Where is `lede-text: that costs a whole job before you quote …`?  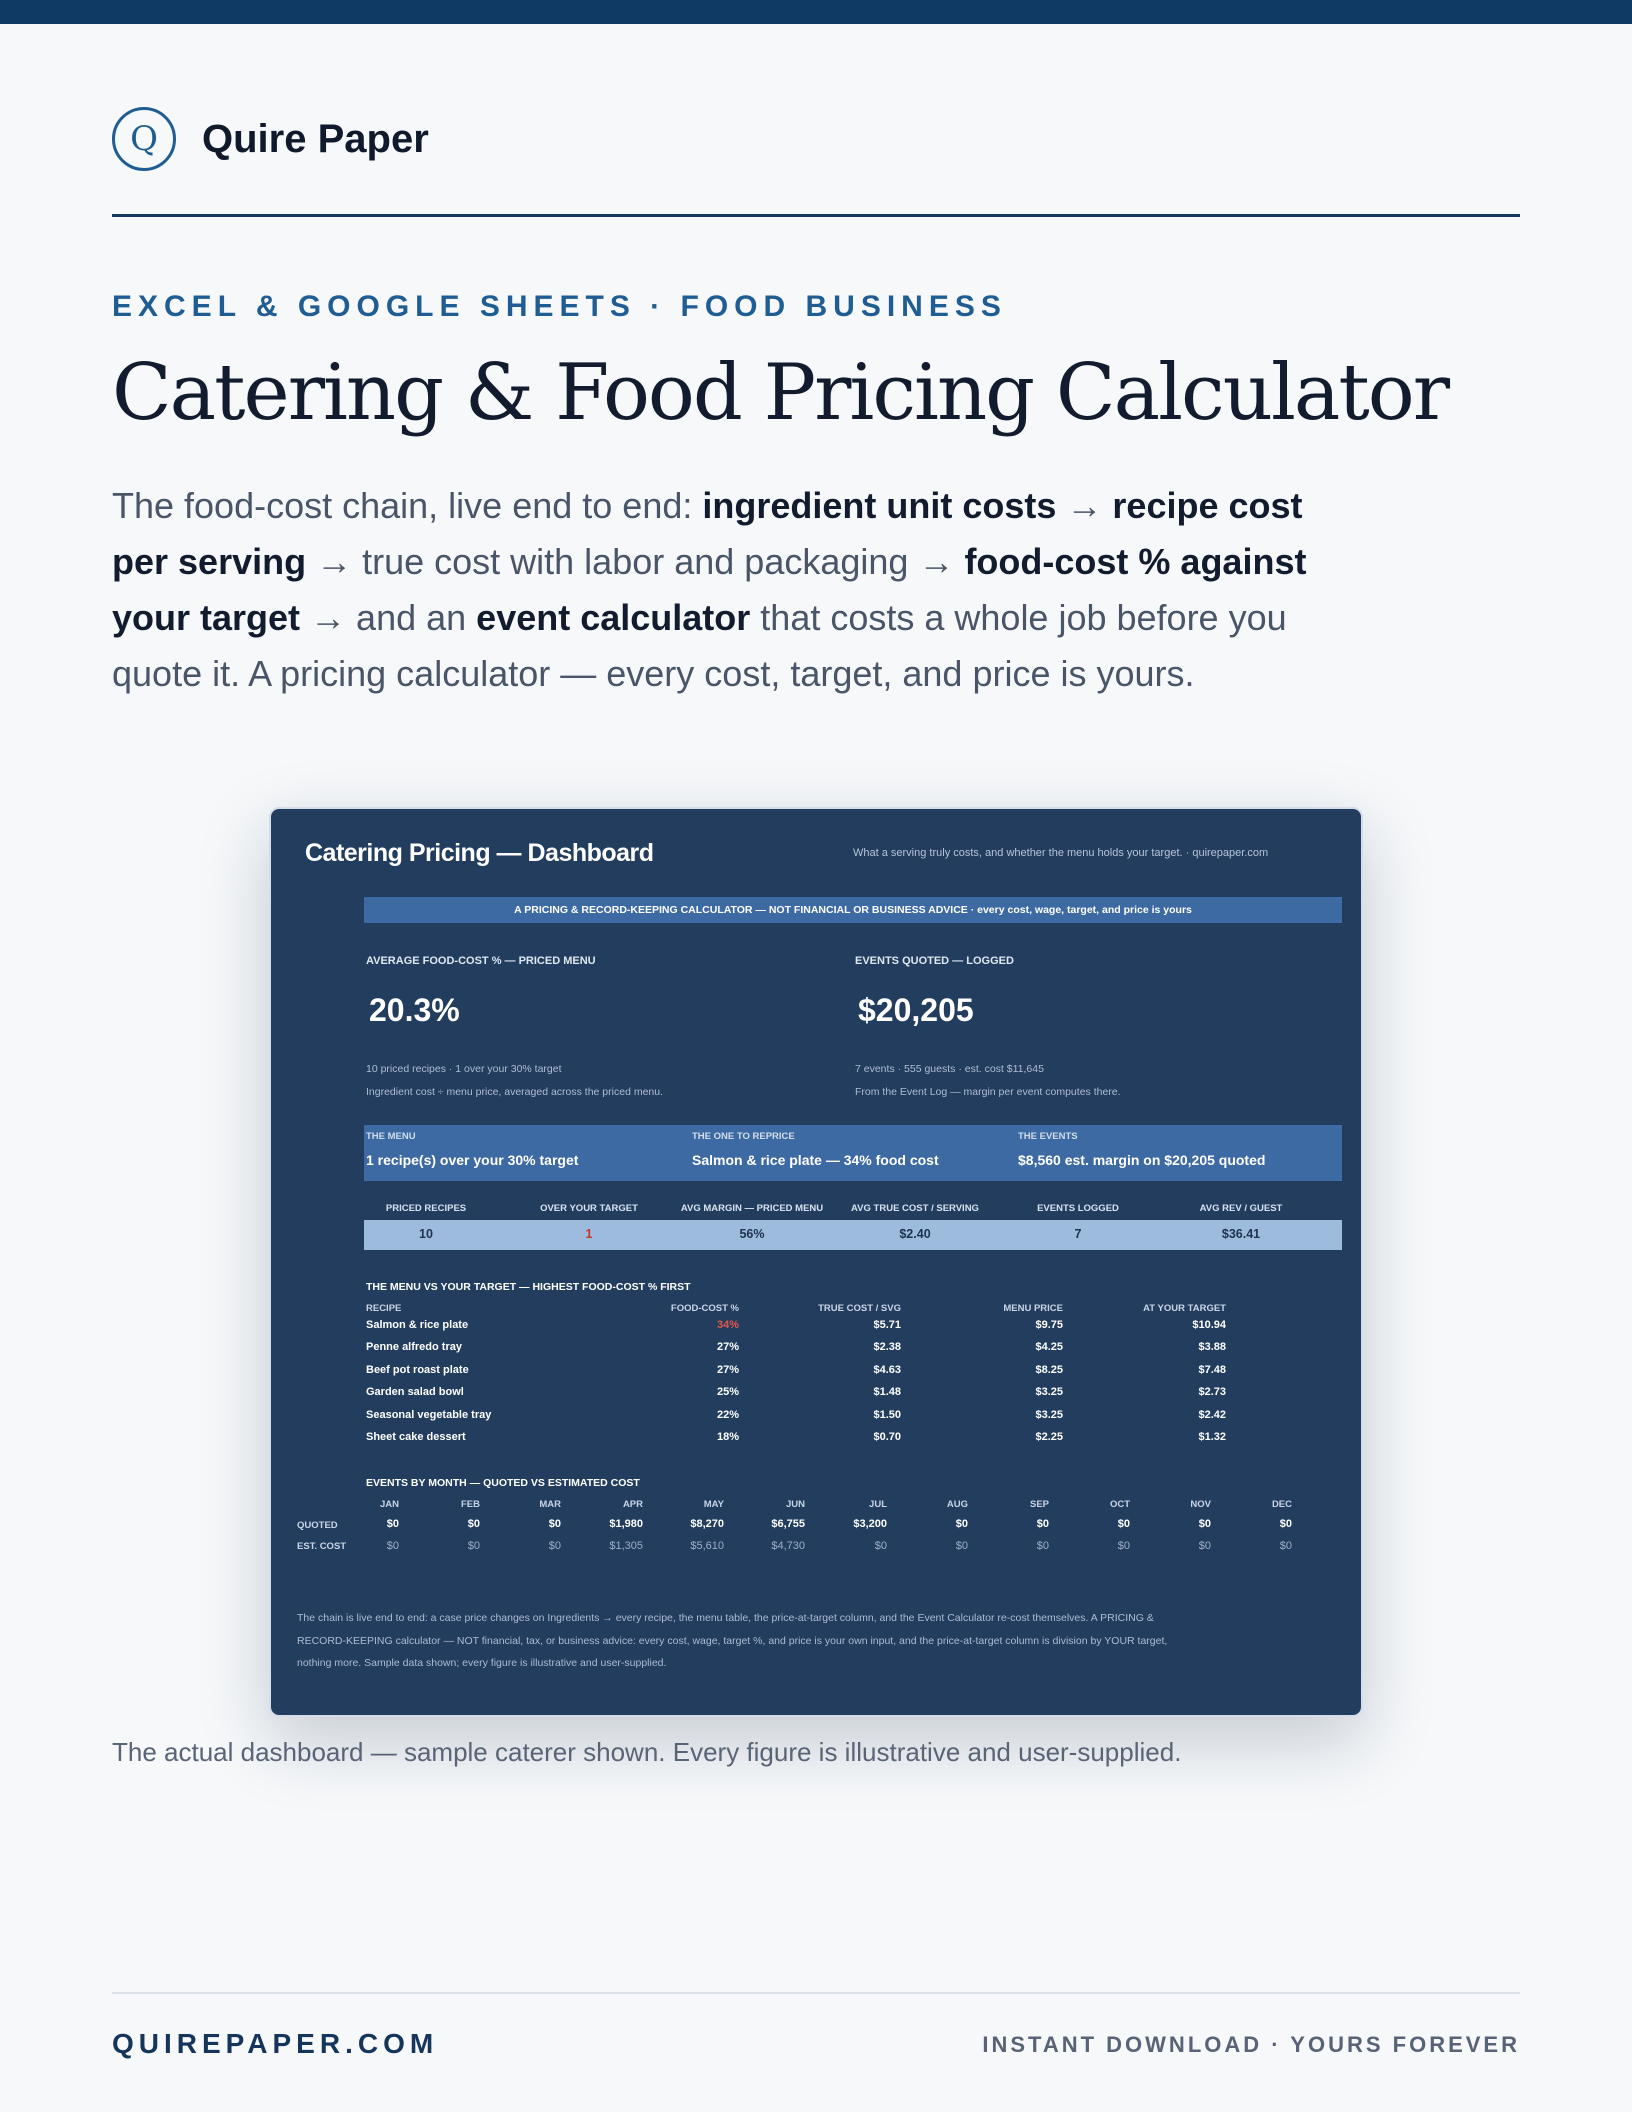 lede-text: that costs a whole job before you quote … is located at coordinates (699, 645).